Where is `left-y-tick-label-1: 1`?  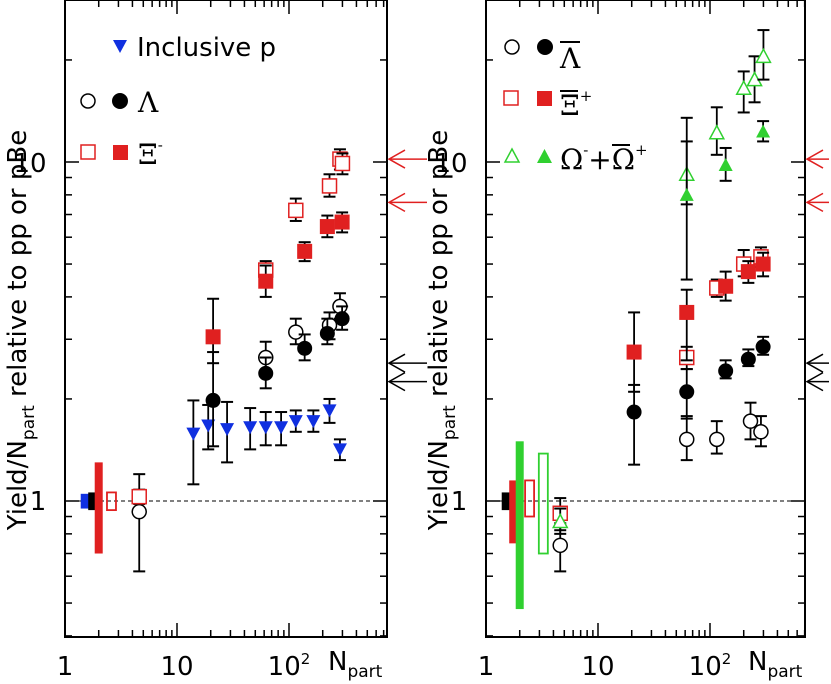
left-y-tick-label-1: 1 is located at coordinates (38, 502).